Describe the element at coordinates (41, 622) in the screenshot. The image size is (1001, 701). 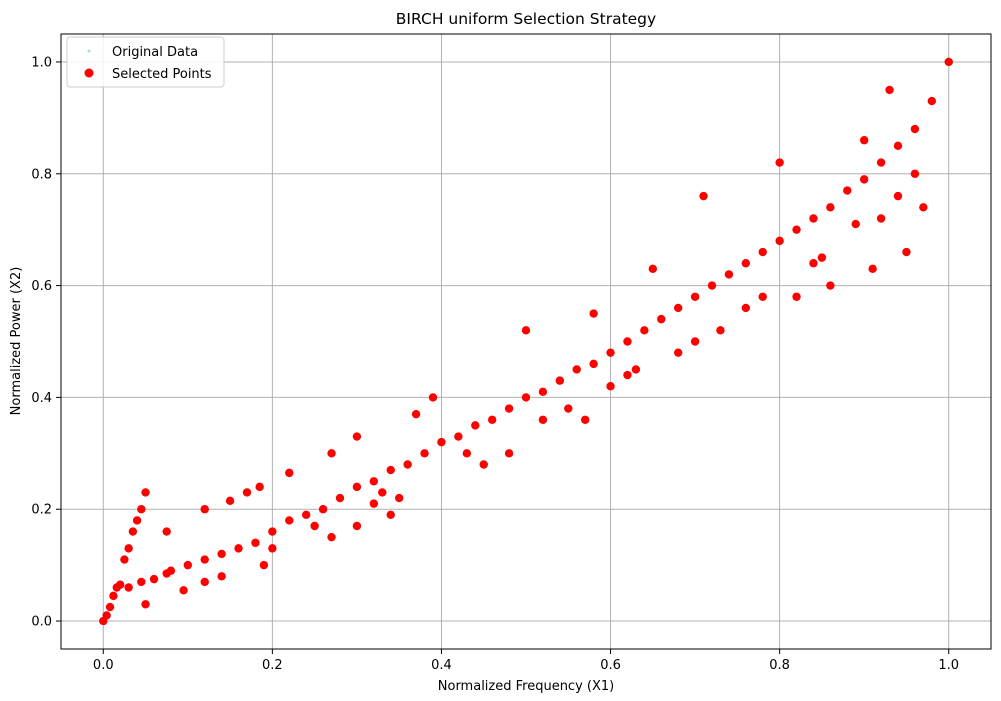
I see `y-tick-label: 0.0` at that location.